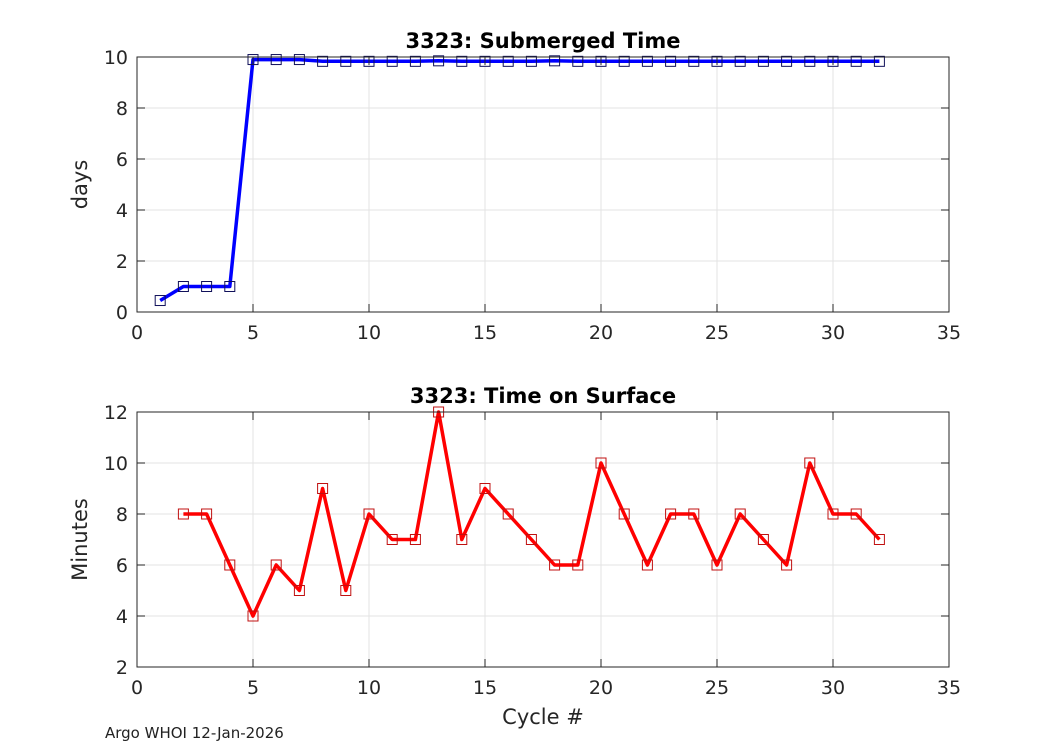 The height and width of the screenshot is (750, 1050). Describe the element at coordinates (116, 413) in the screenshot. I see `y-tick-label: 12` at that location.